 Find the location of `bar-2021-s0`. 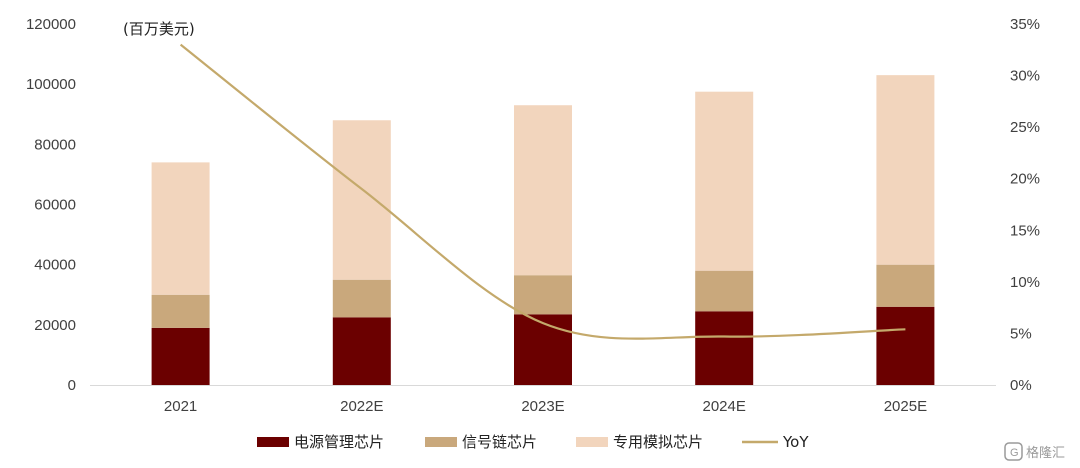

bar-2021-s0 is located at coordinates (180, 356).